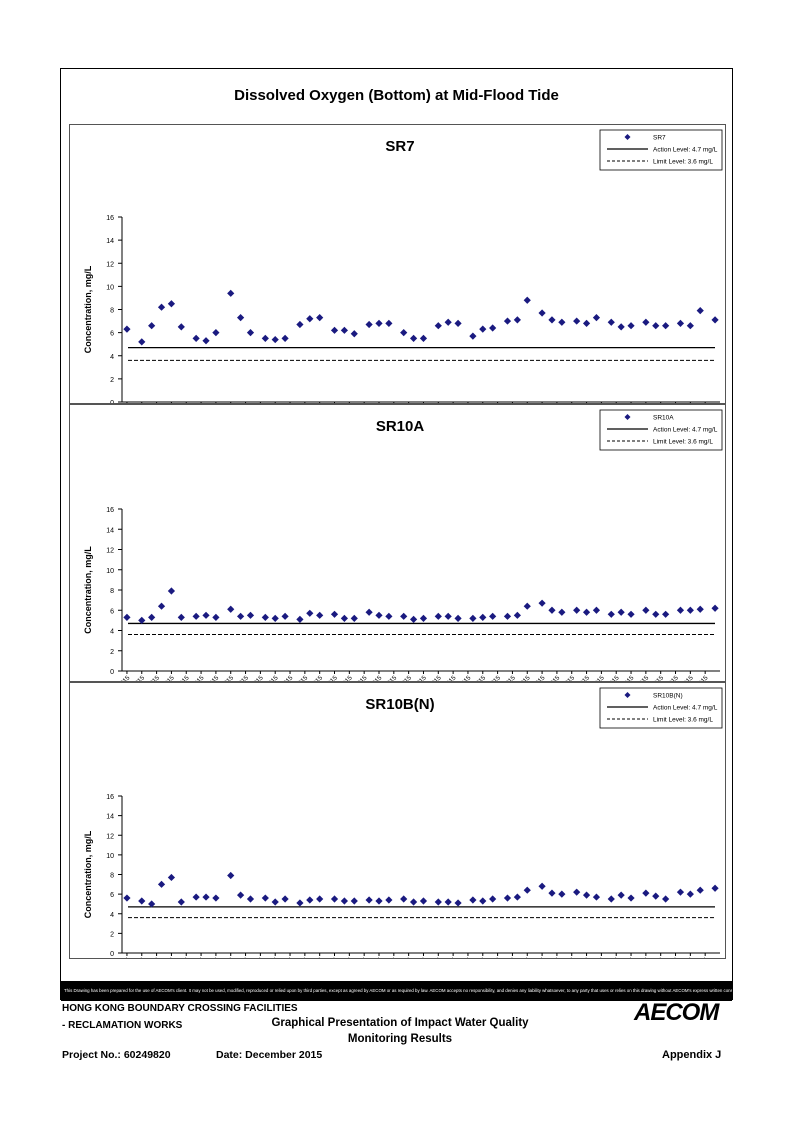 The height and width of the screenshot is (1123, 794). What do you see at coordinates (666, 957) in the screenshot?
I see `x-tick-label: 11/22/2015` at bounding box center [666, 957].